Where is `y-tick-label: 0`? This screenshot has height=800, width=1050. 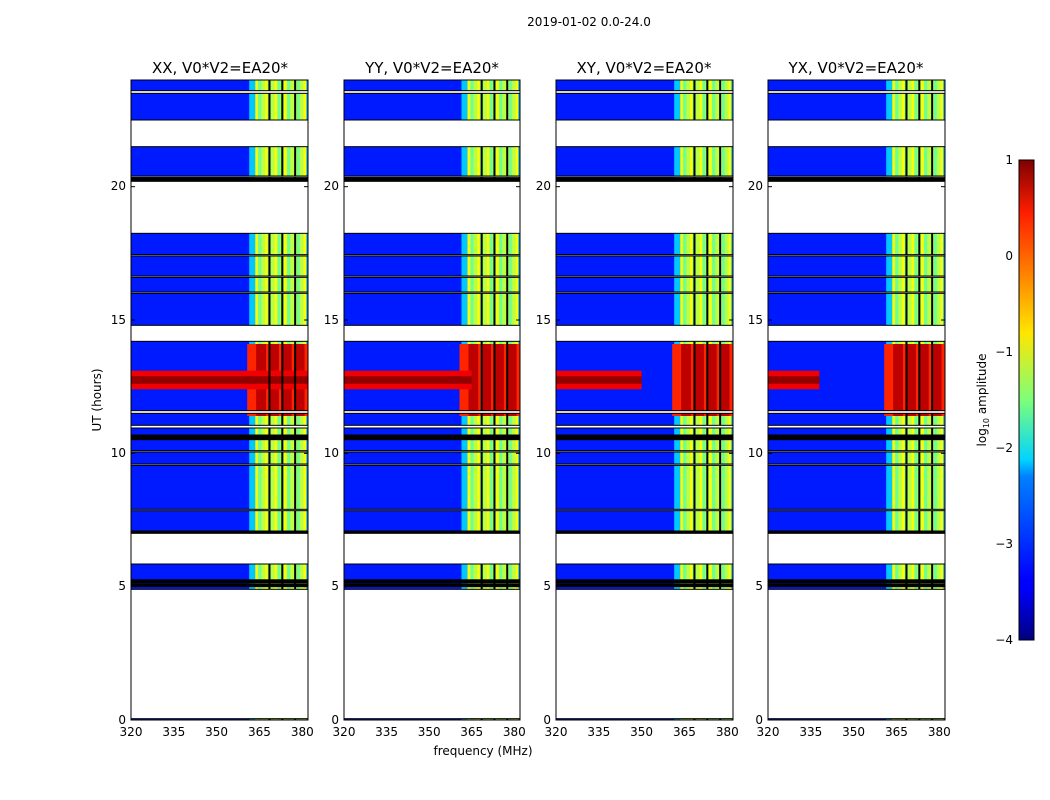
y-tick-label: 0 is located at coordinates (335, 720).